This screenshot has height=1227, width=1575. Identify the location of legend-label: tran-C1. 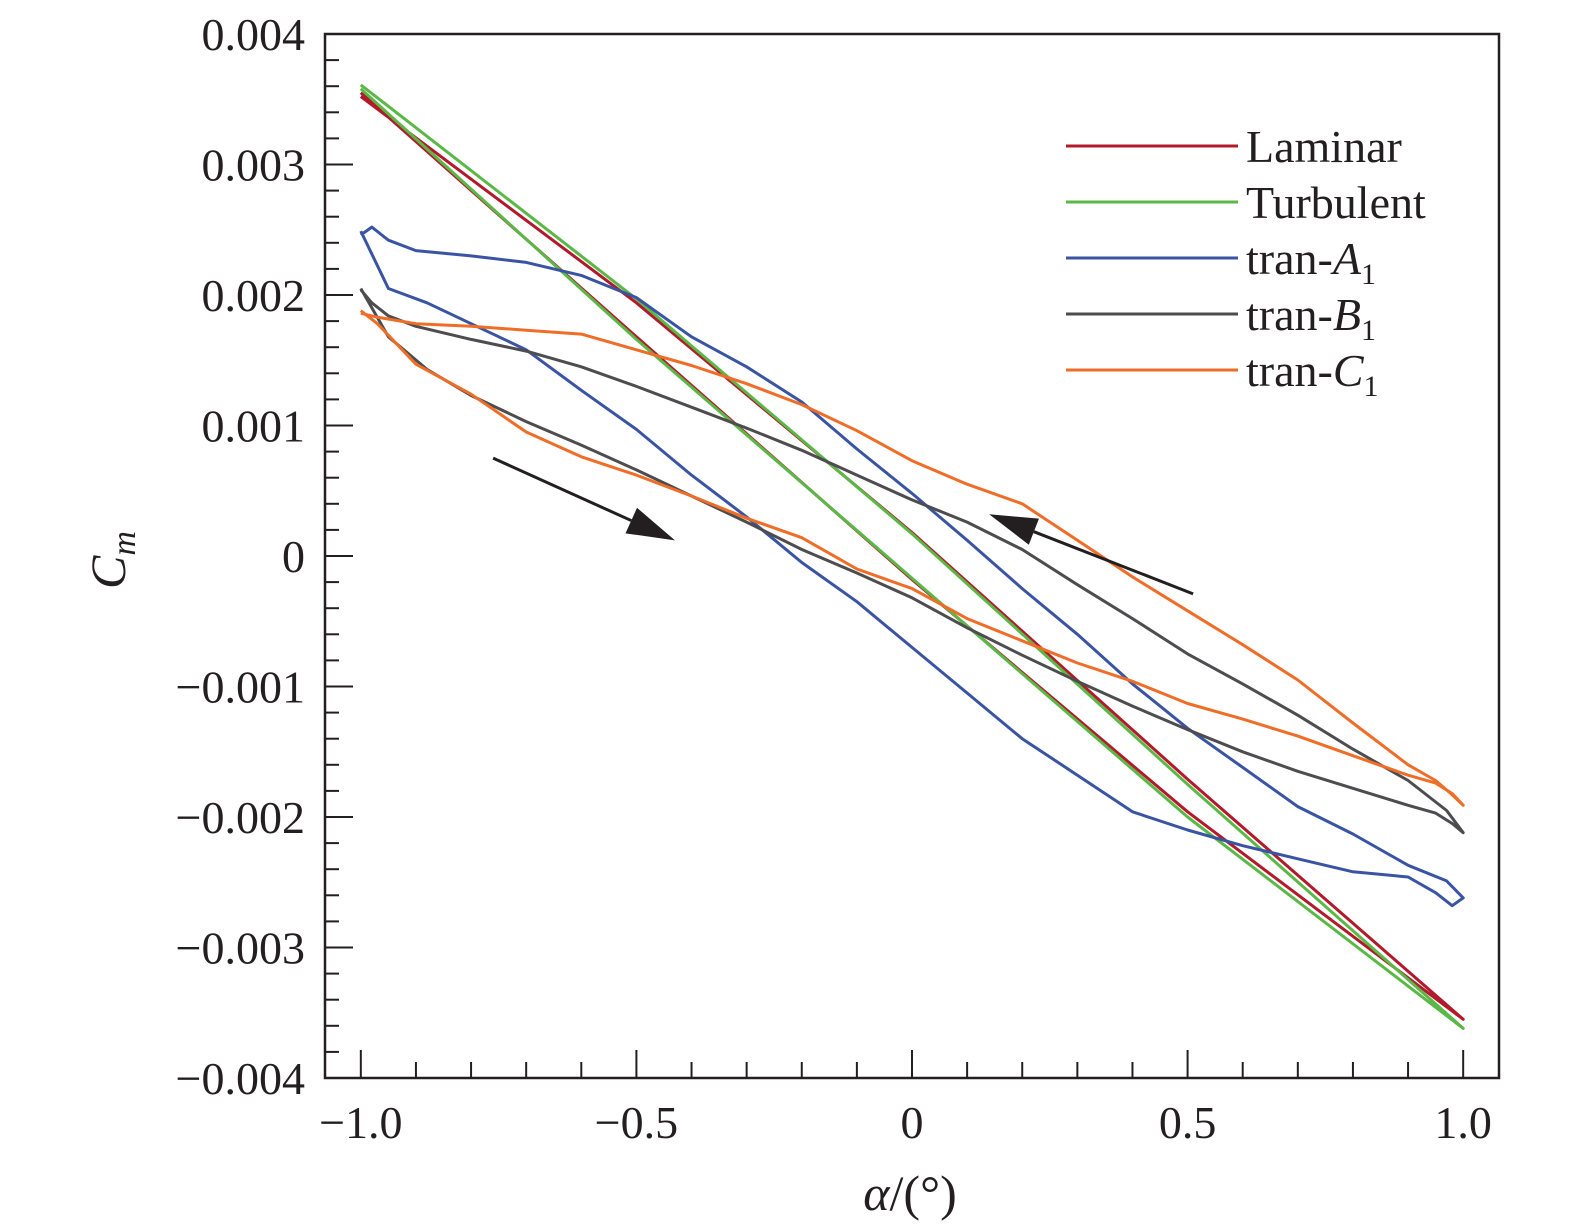
(1312, 374).